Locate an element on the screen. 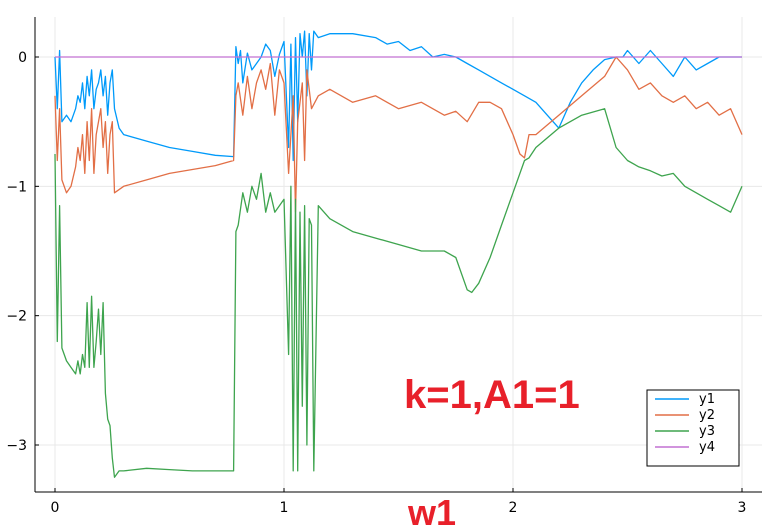  y-tick-label: −2 is located at coordinates (16, 317).